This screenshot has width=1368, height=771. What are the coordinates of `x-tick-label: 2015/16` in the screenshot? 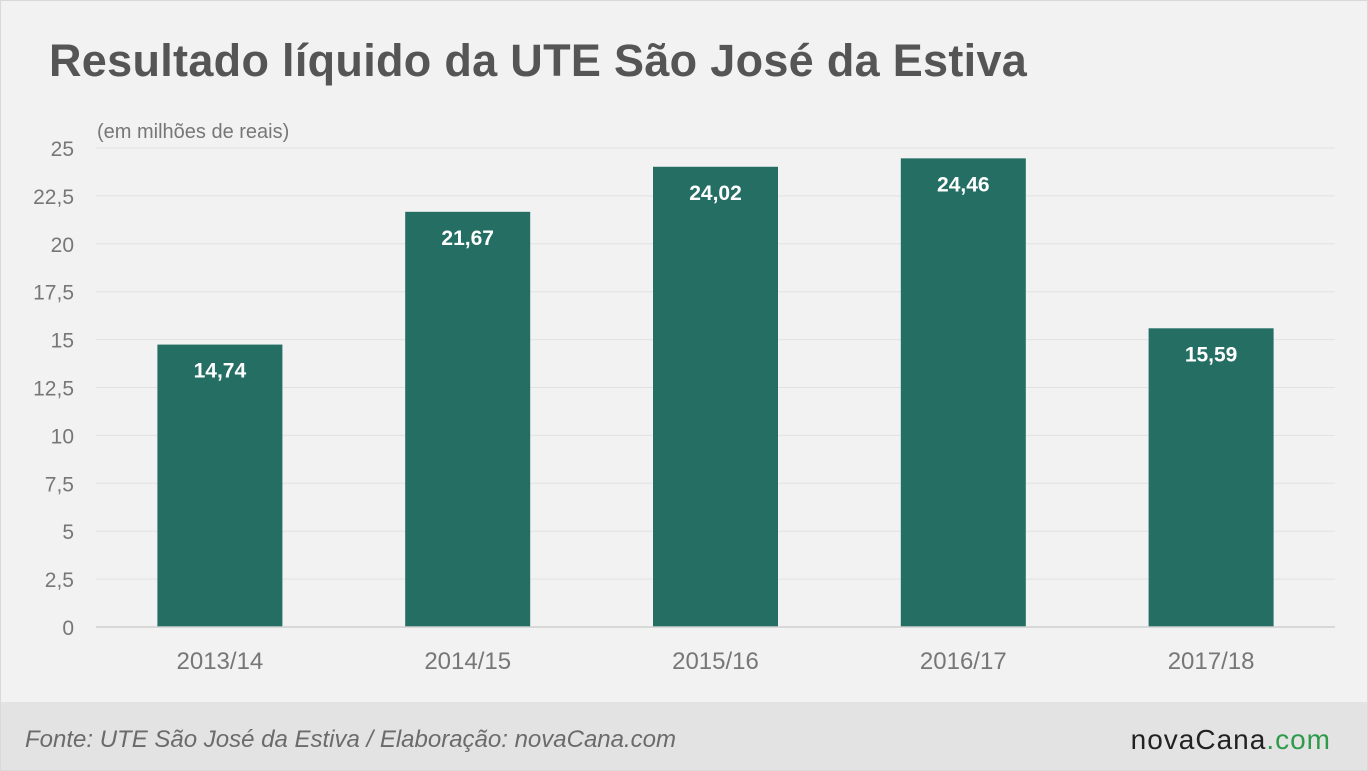 It's located at (715, 661).